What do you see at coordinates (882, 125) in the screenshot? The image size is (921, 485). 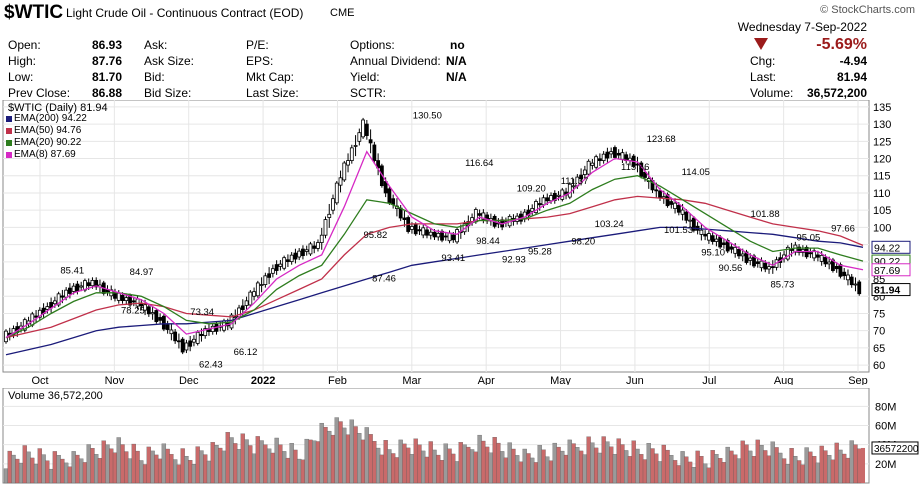 I see `price-y-tick: 130` at bounding box center [882, 125].